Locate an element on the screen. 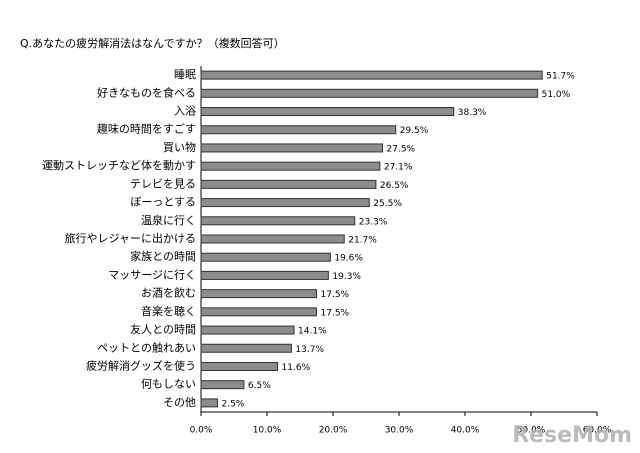  x-tick-label: 20.0% is located at coordinates (333, 431).